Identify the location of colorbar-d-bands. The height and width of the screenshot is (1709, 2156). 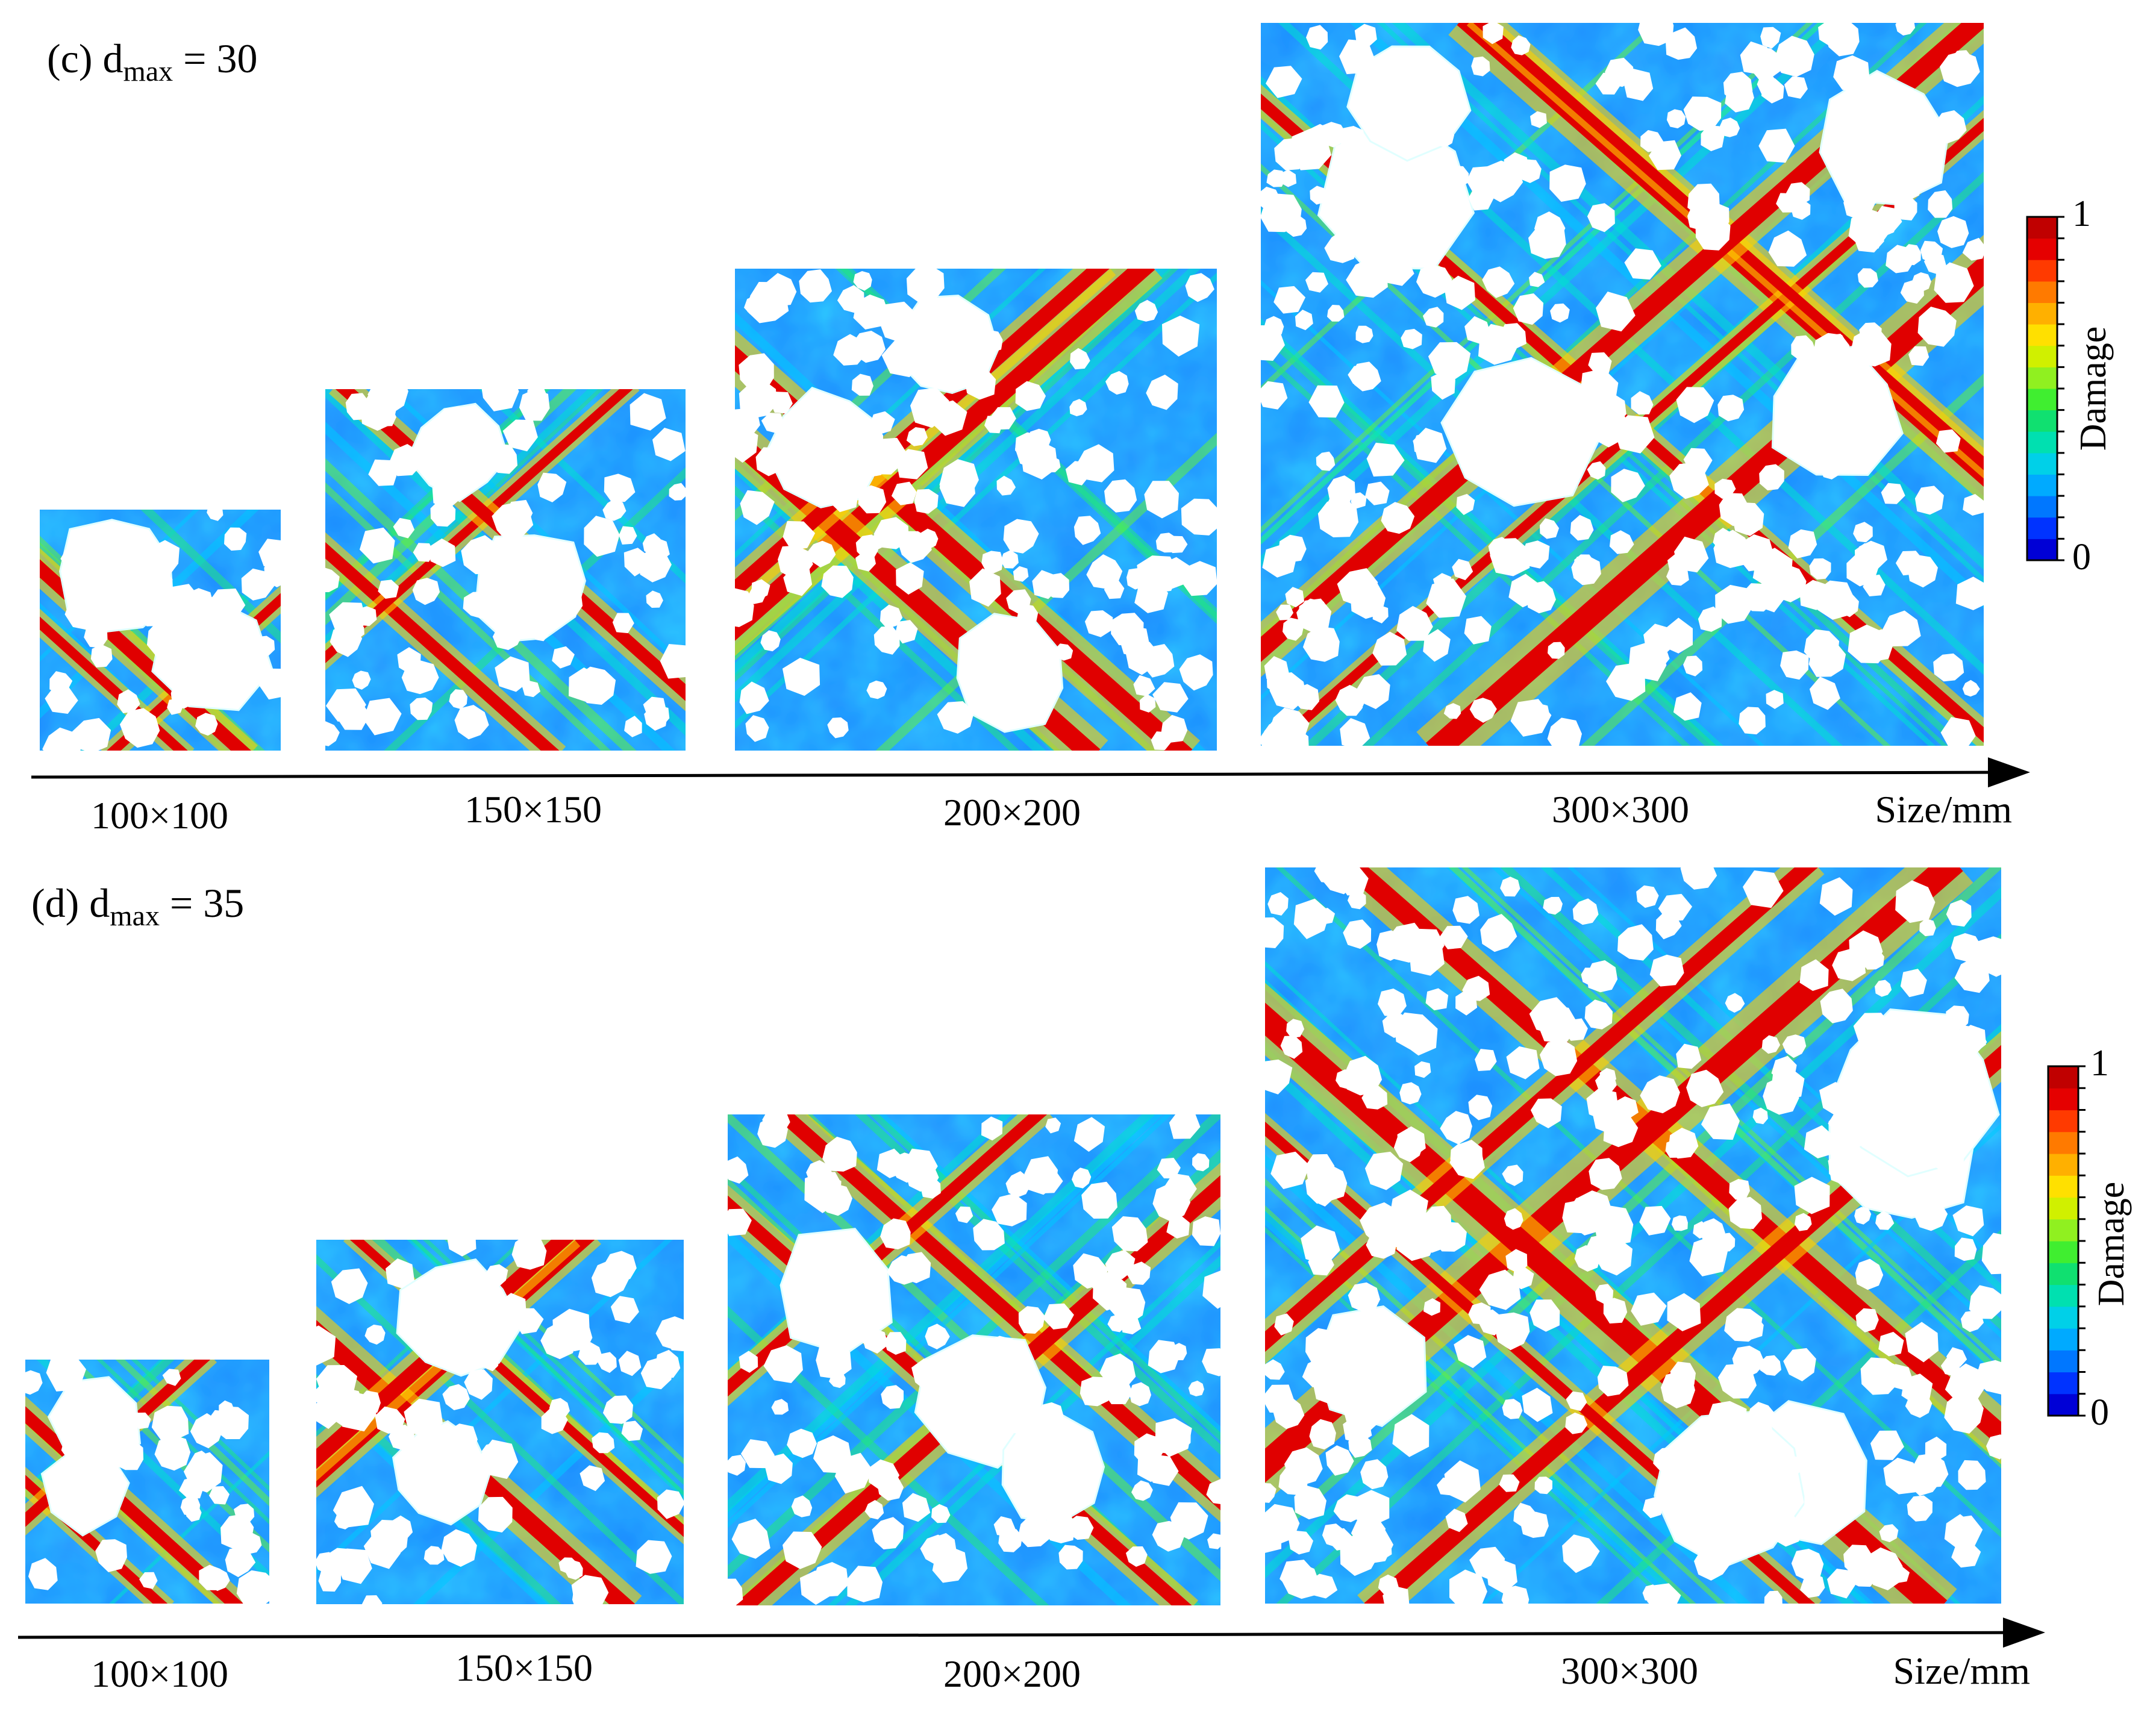
(2066, 1241).